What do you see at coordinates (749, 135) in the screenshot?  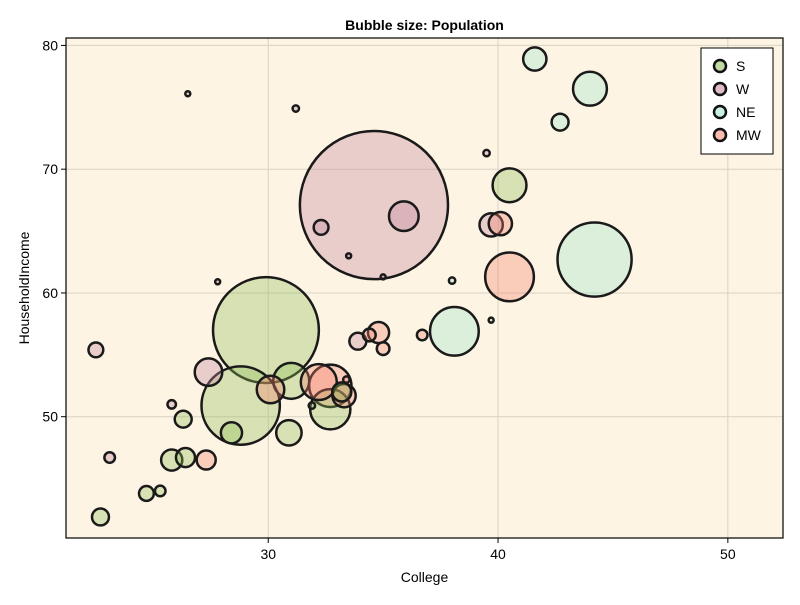 I see `legend-label-mw: MW` at bounding box center [749, 135].